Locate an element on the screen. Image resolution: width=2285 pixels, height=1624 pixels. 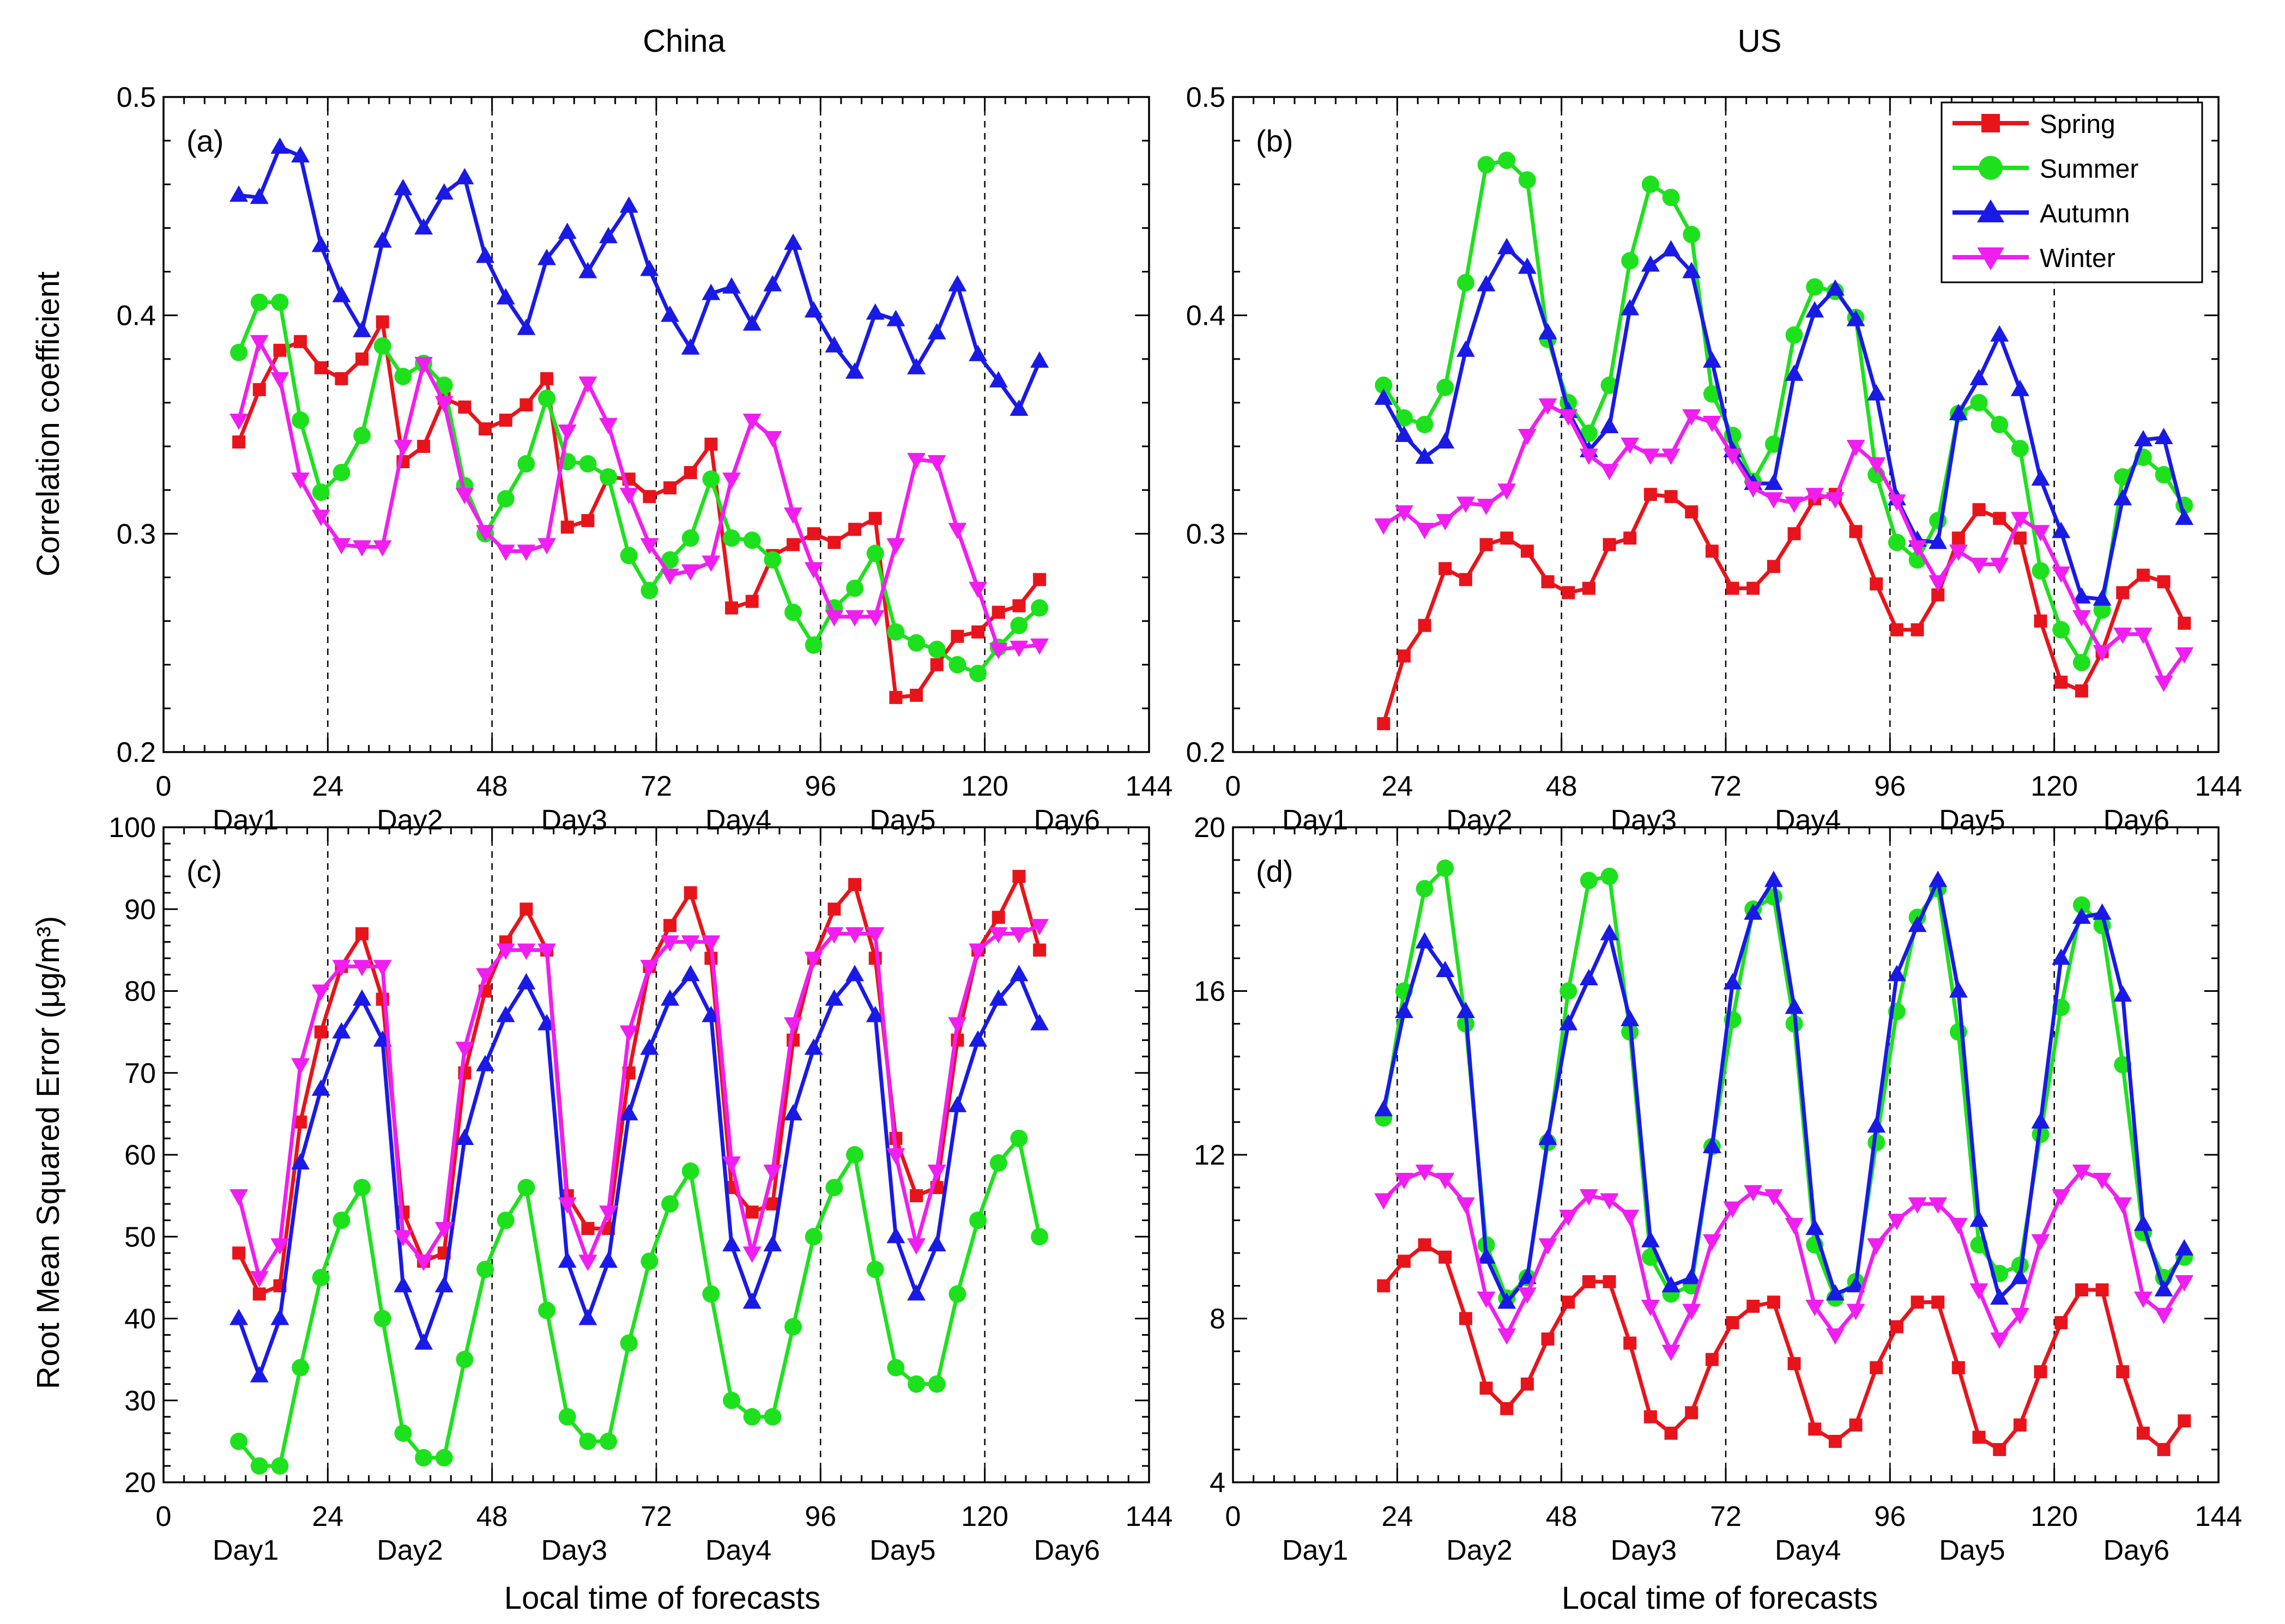
x-tick-label: 24 is located at coordinates (1397, 786).